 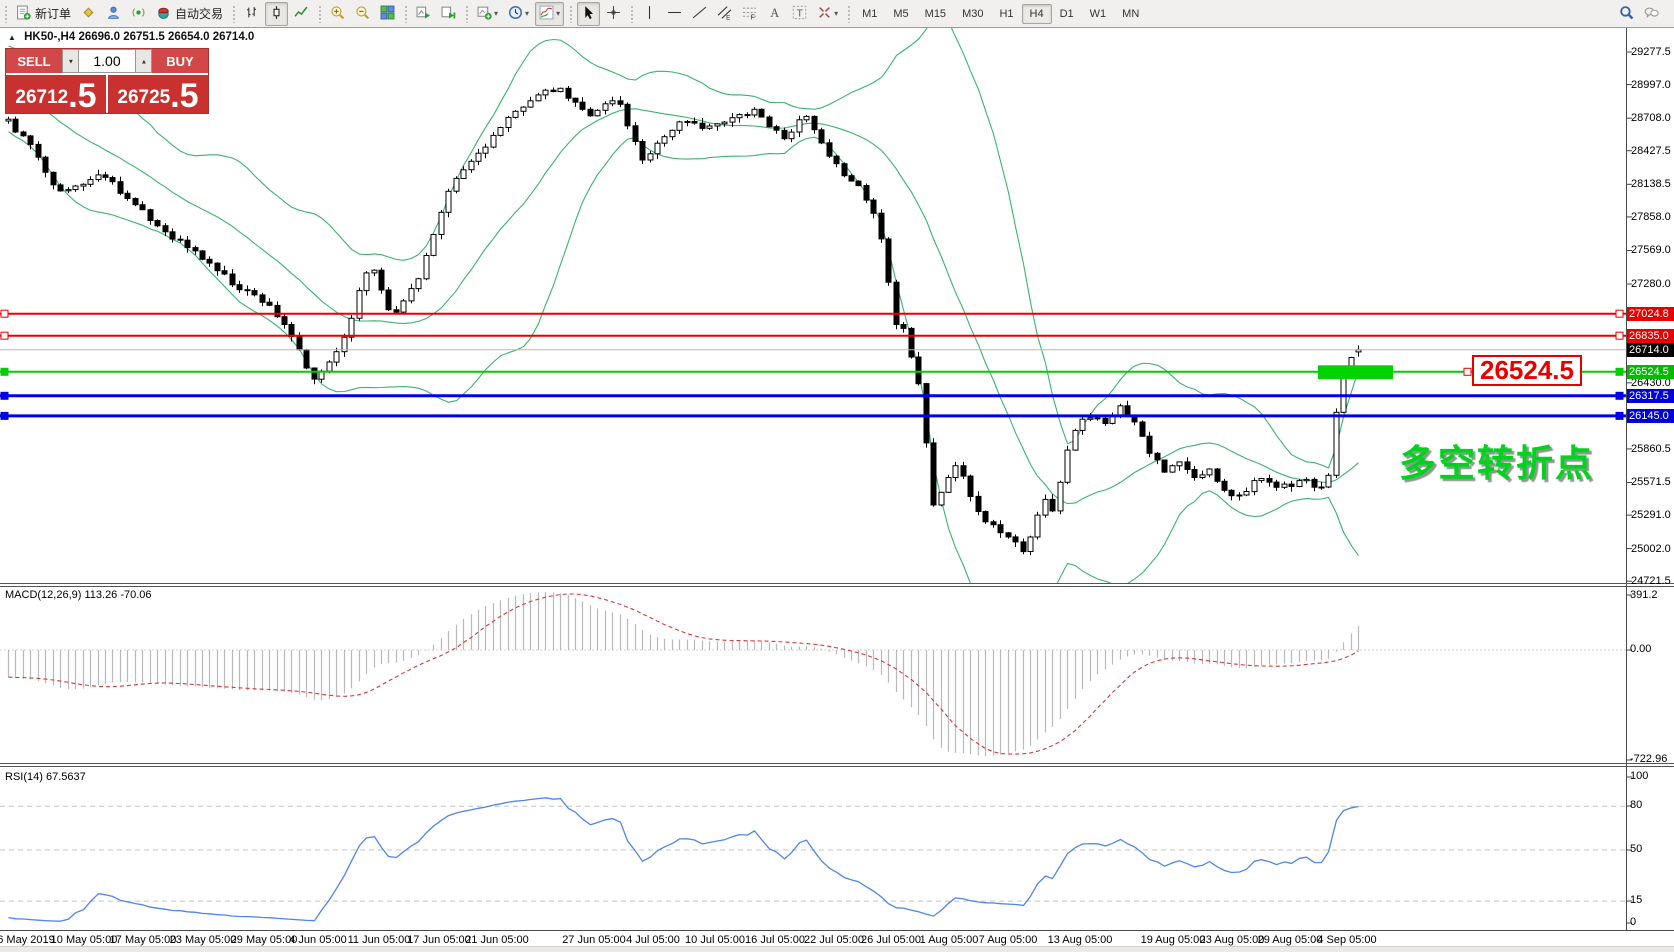 What do you see at coordinates (203, 940) in the screenshot?
I see `time-axis-label: 23 May 05:00` at bounding box center [203, 940].